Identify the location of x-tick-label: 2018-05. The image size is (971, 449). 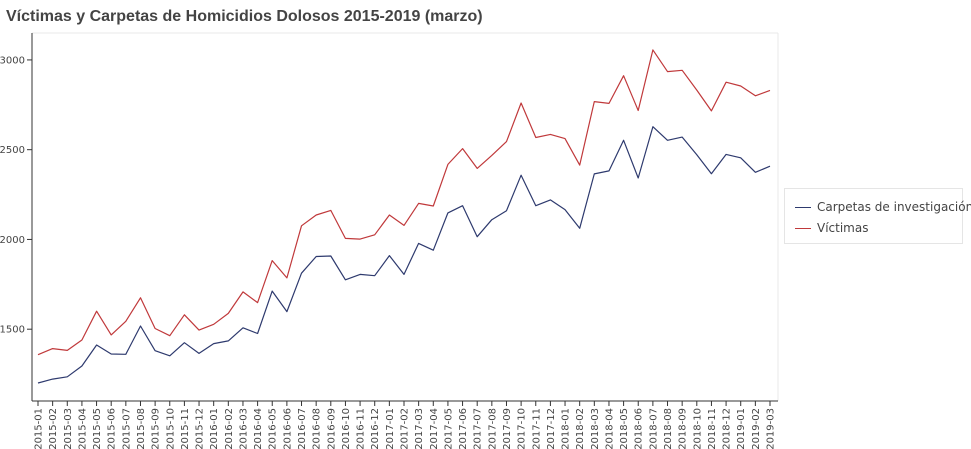
(624, 428).